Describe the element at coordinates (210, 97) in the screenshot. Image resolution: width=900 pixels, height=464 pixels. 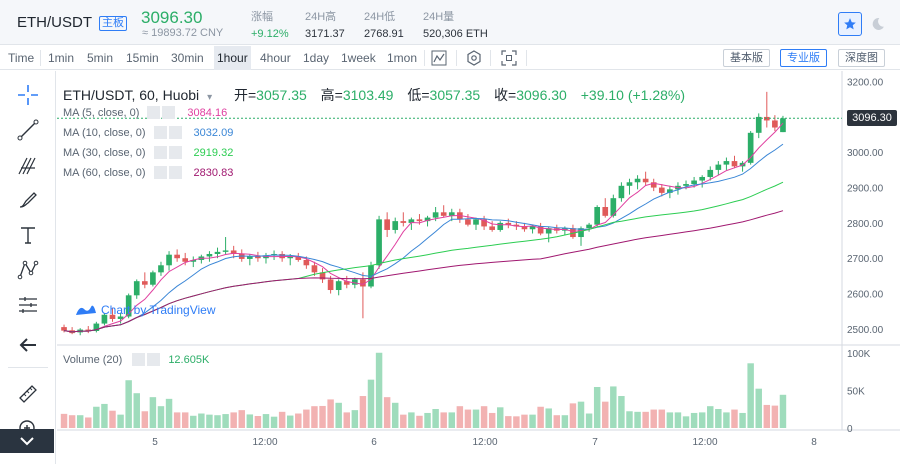
I see `legend-dropdown-icon: ▾` at that location.